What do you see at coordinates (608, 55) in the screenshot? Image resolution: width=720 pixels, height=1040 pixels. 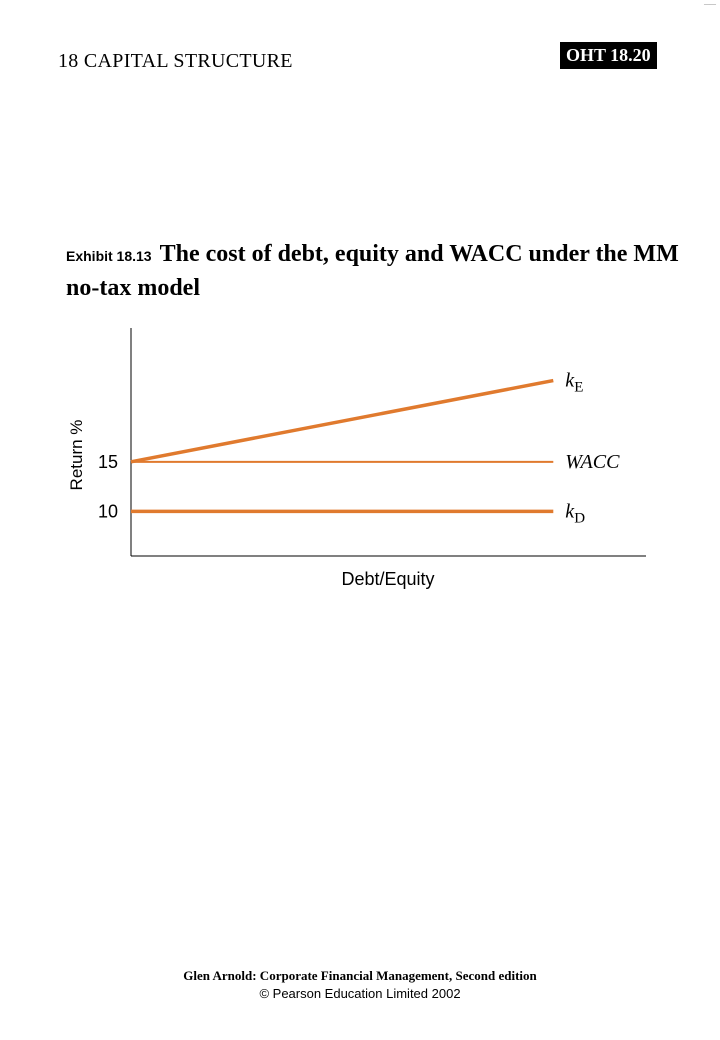 I see `oht-badge: OHT 18.20` at bounding box center [608, 55].